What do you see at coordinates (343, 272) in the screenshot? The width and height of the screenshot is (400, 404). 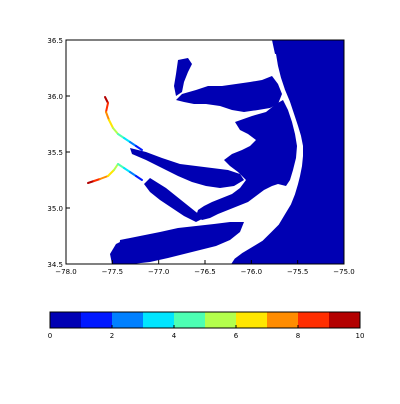 I see `x-tick-label: −75.0` at bounding box center [343, 272].